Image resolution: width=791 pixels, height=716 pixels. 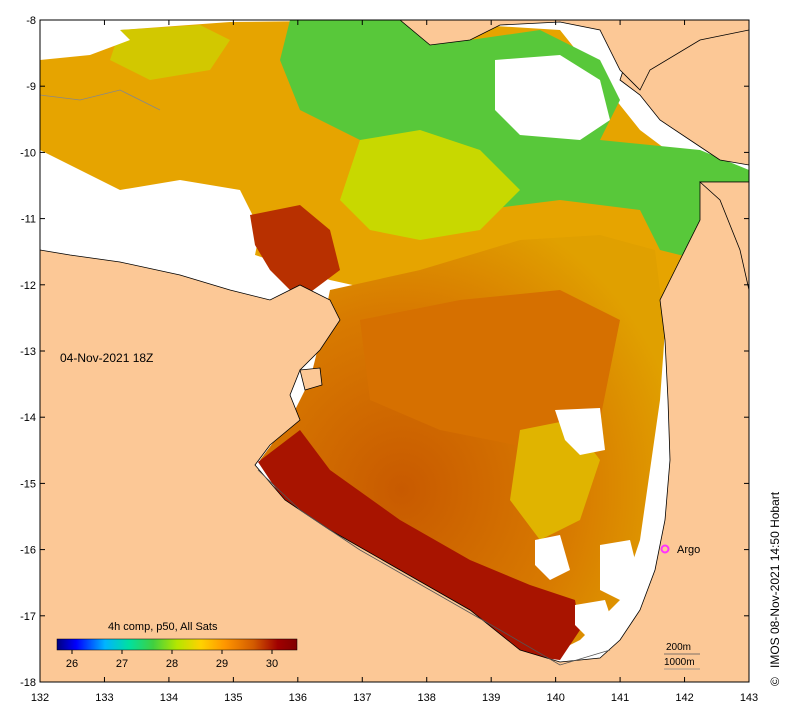 What do you see at coordinates (28, 352) in the screenshot?
I see `y-tick-label: -13` at bounding box center [28, 352].